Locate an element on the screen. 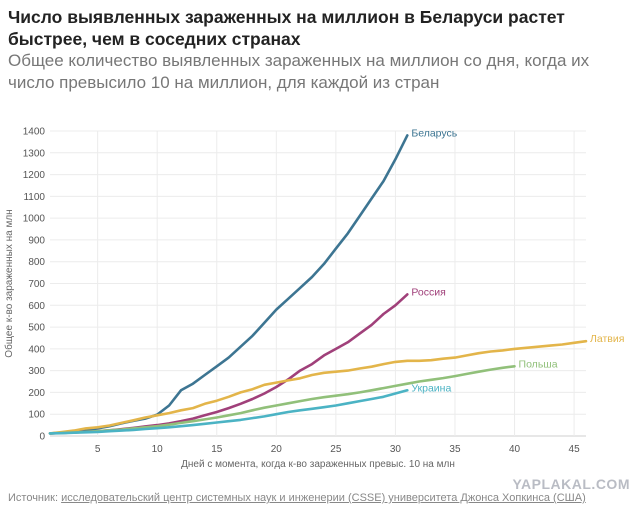 Image resolution: width=640 pixels, height=519 pixels. y-tick-label: 400 is located at coordinates (36, 349).